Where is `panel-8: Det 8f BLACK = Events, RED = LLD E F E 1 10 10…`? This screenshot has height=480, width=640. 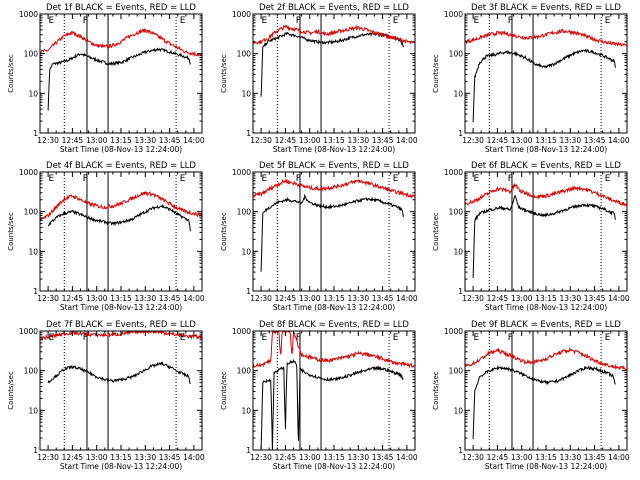
panel-8: Det 8f BLACK = Events, RED = LLD E F E 1 10 10… is located at coordinates (319, 395).